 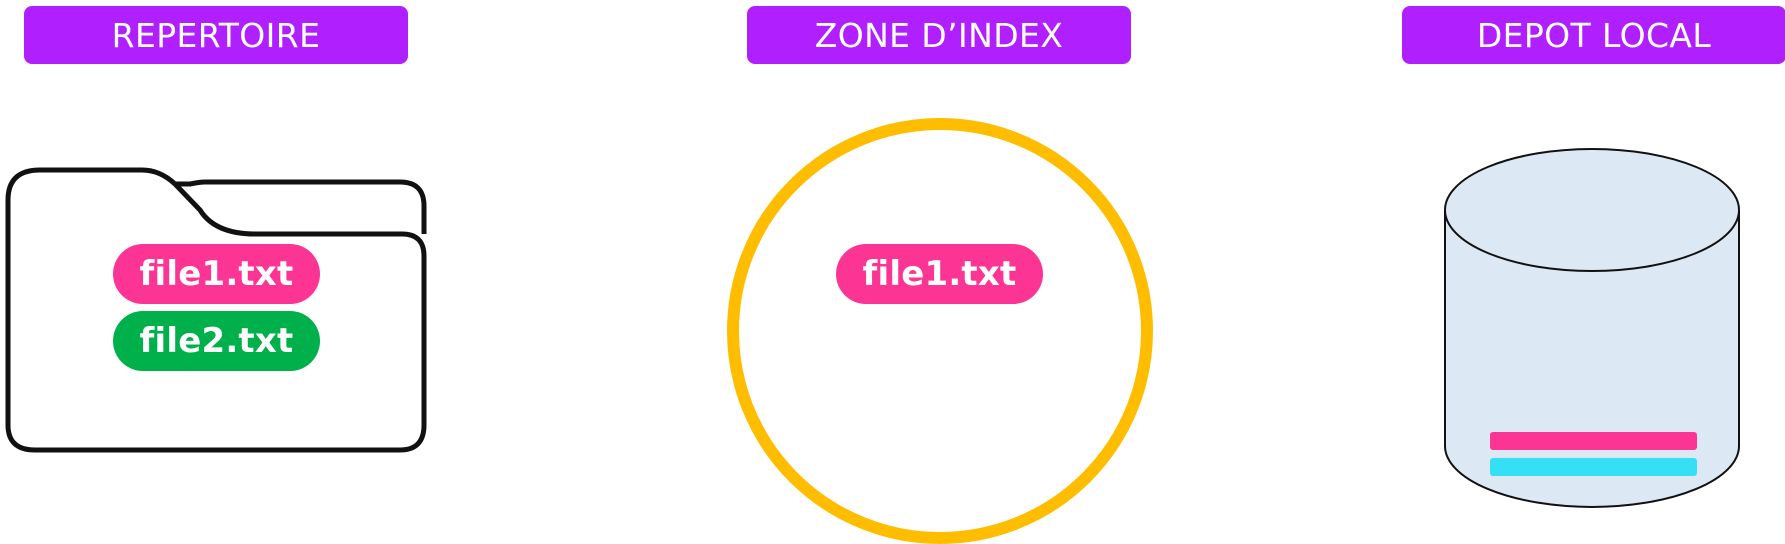 I want to click on repertoire-label: REPERTOIRE, so click(x=216, y=35).